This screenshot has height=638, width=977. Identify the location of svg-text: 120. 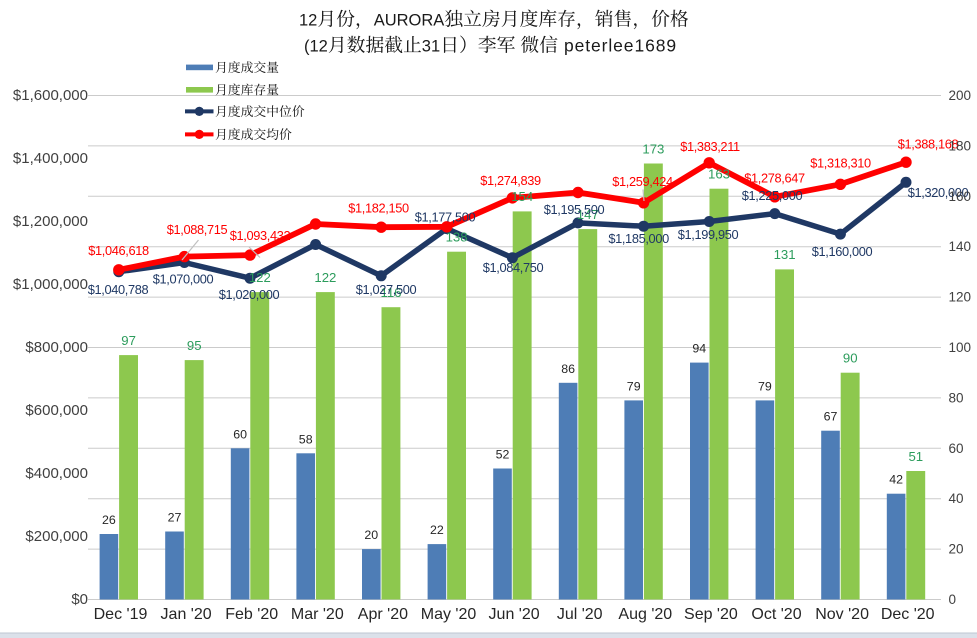
(960, 297).